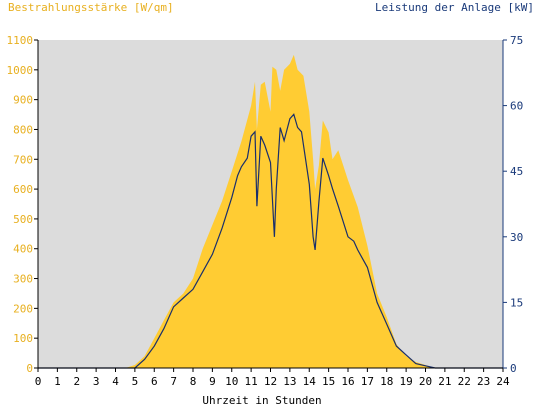  What do you see at coordinates (23, 189) in the screenshot?
I see `left-y-tick-label: 600` at bounding box center [23, 189].